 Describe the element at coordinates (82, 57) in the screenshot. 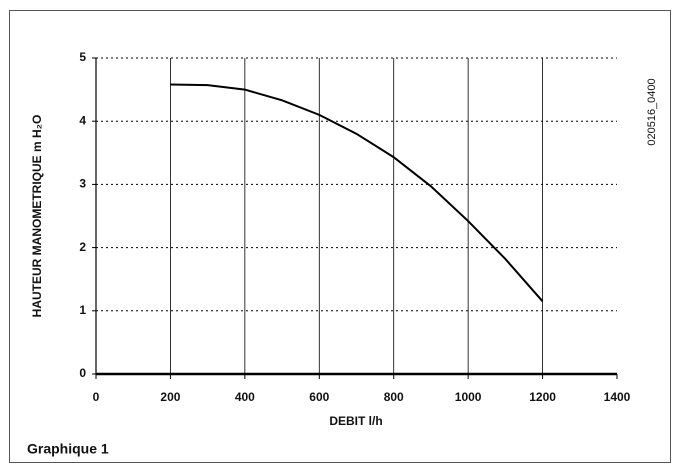

I see `y-tick-label: 5` at that location.